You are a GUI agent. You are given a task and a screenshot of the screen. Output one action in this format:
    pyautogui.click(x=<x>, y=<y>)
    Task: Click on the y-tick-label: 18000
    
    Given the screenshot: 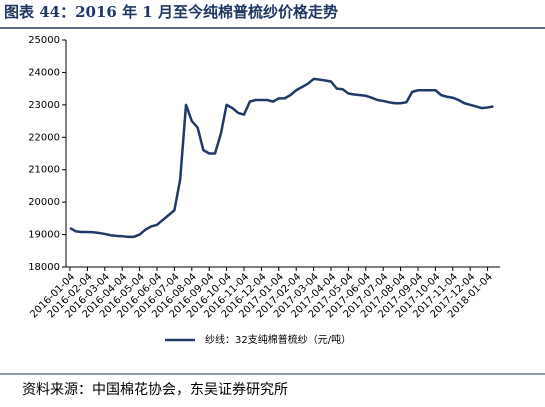 What is the action you would take?
    pyautogui.click(x=44, y=267)
    